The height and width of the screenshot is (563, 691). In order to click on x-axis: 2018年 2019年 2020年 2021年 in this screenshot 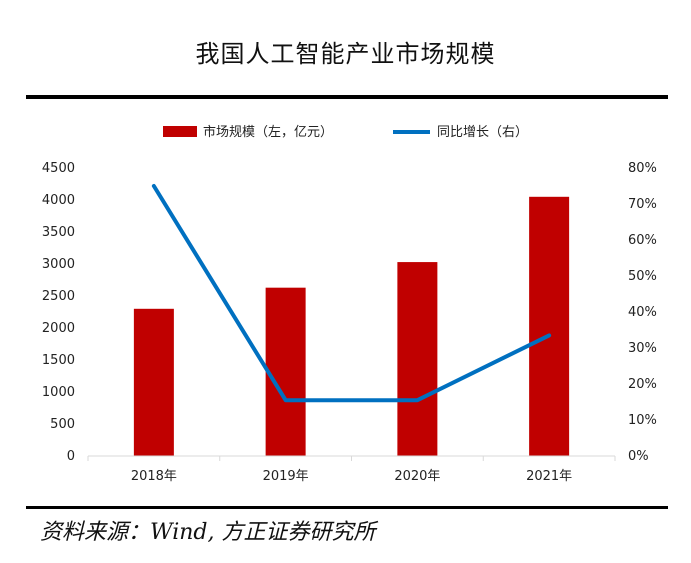, I will do `click(351, 470)`.